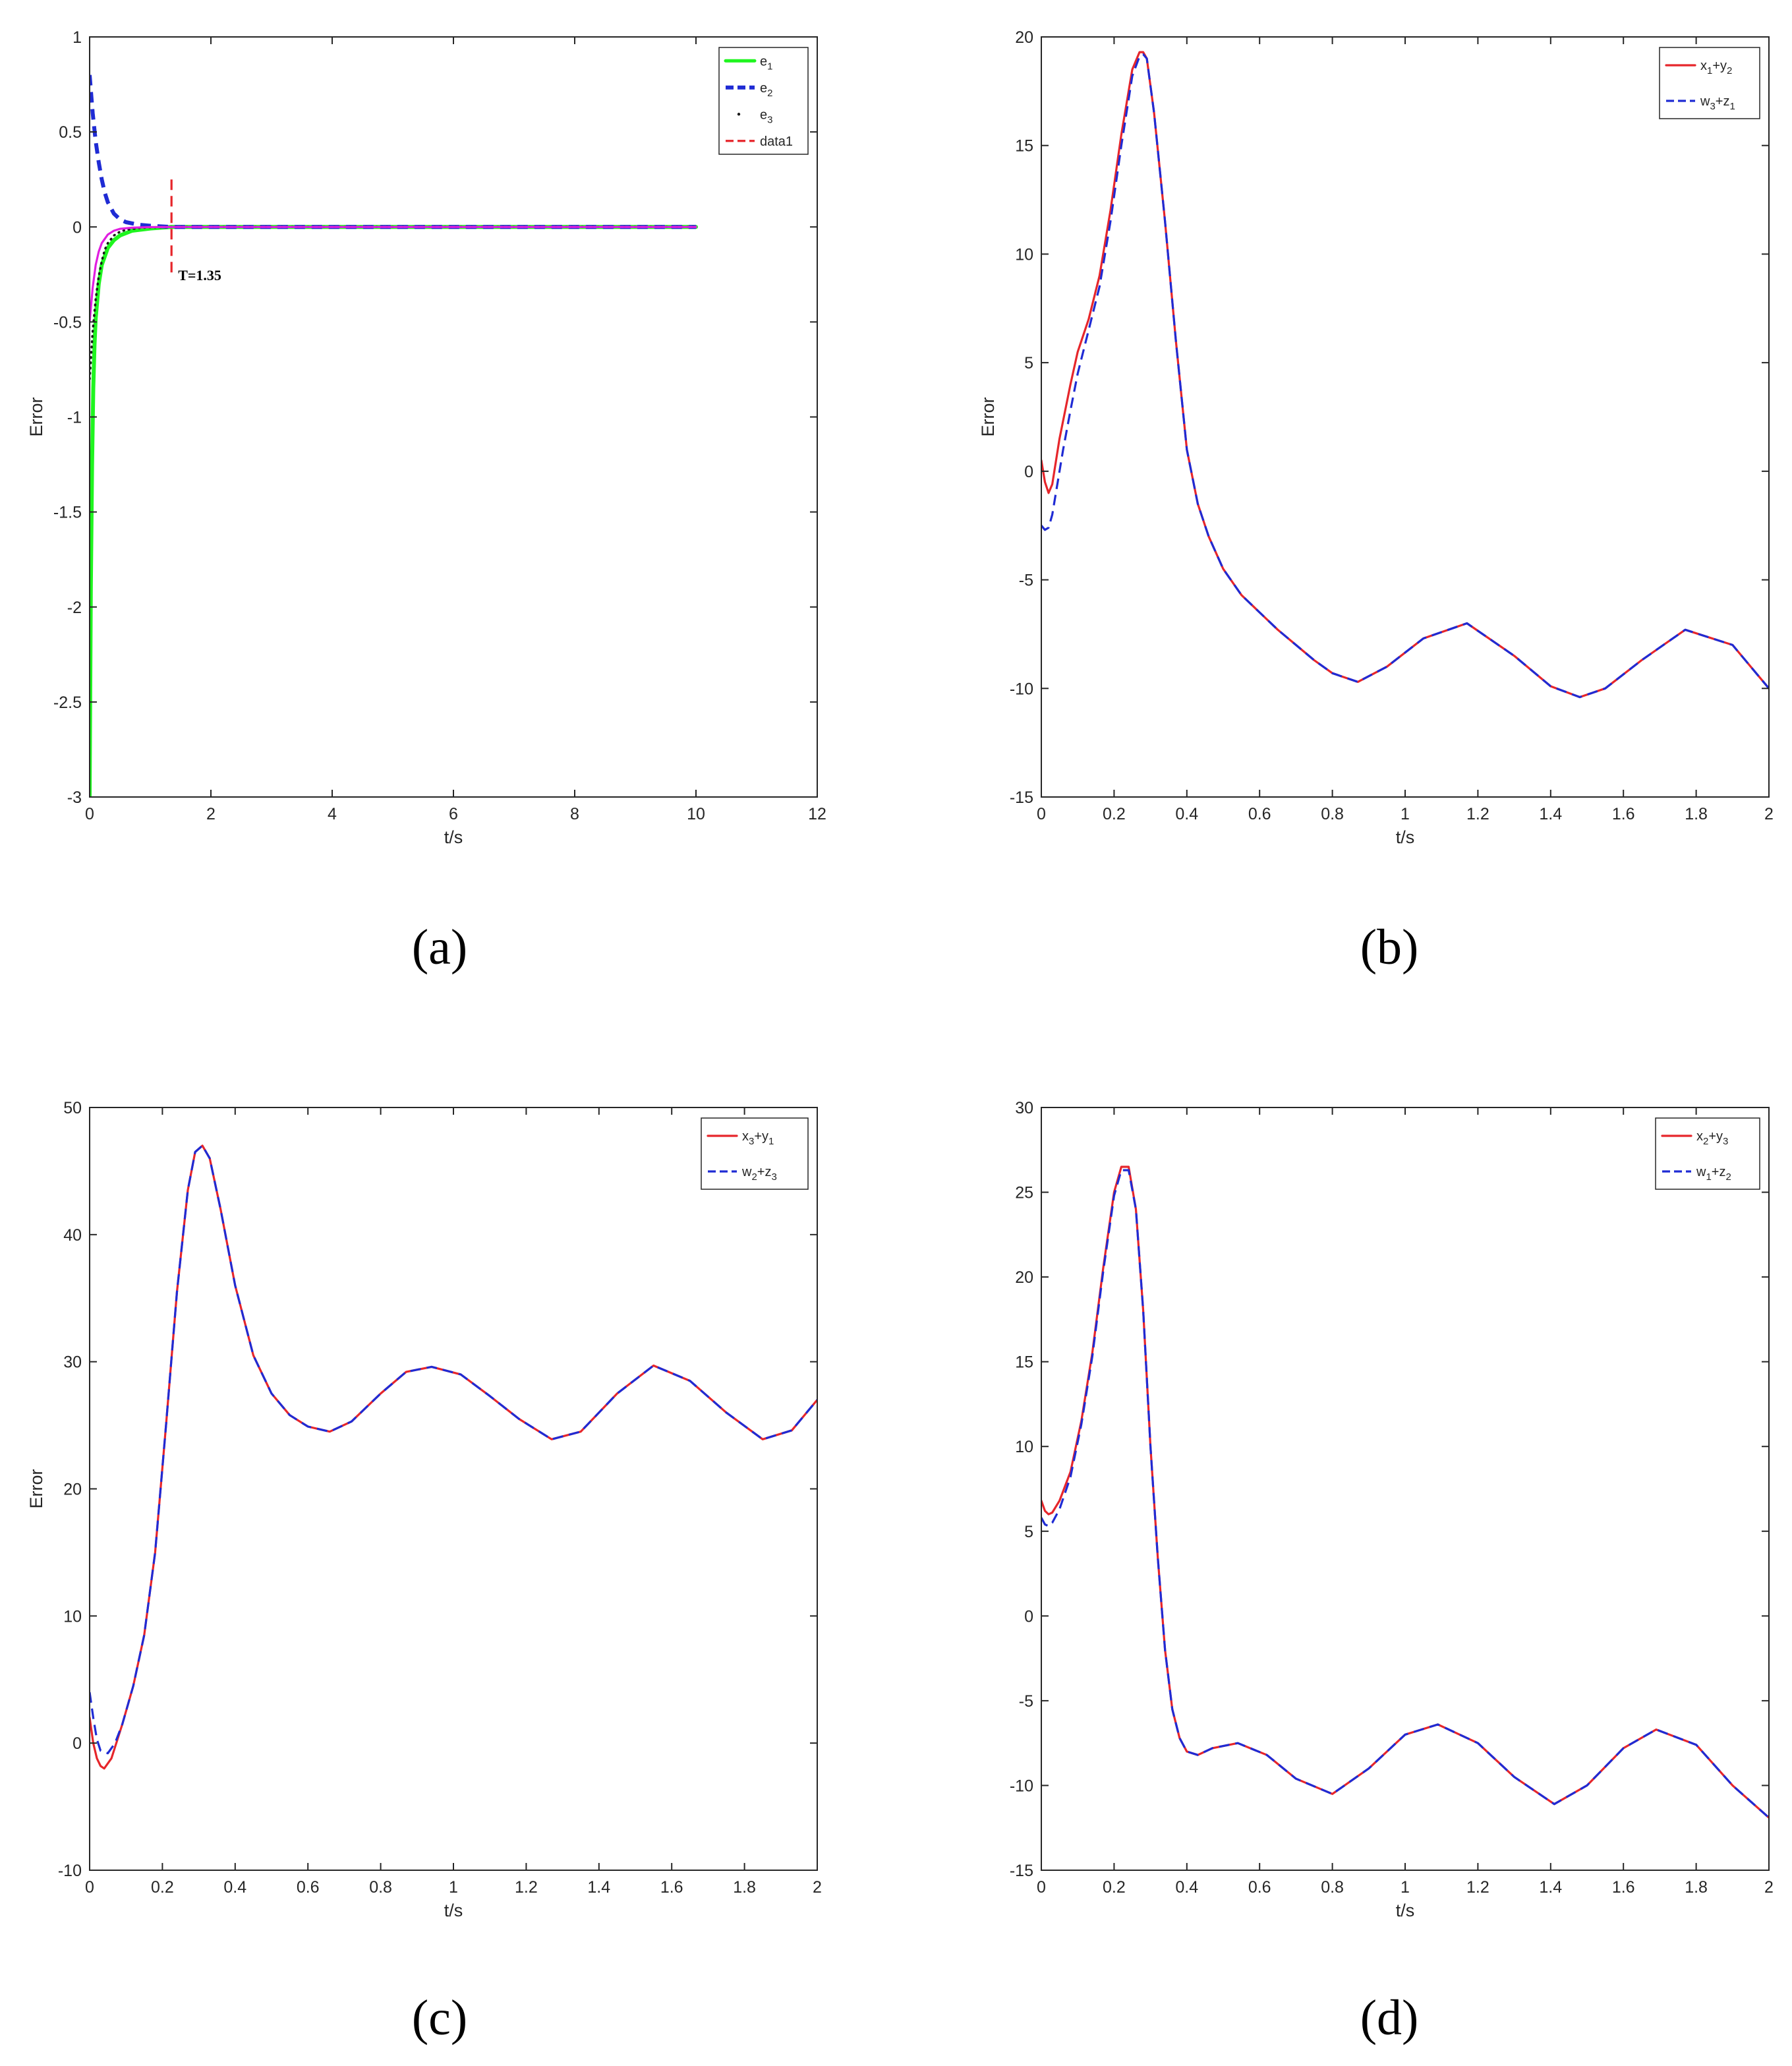 The height and width of the screenshot is (2066, 1792). I want to click on x-tick-label: 1, so click(453, 1887).